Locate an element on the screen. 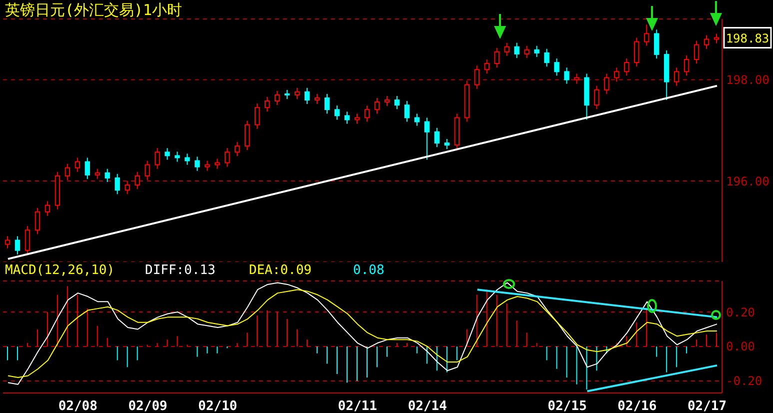 The width and height of the screenshot is (773, 413). y-tick-label: 0.00 is located at coordinates (740, 347).